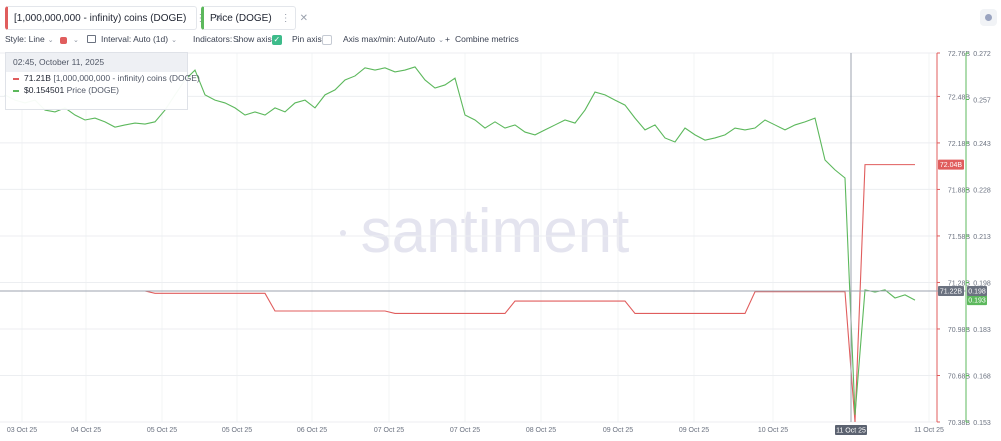  I want to click on interval-select: Interval: Auto (1d) ⌄, so click(139, 39).